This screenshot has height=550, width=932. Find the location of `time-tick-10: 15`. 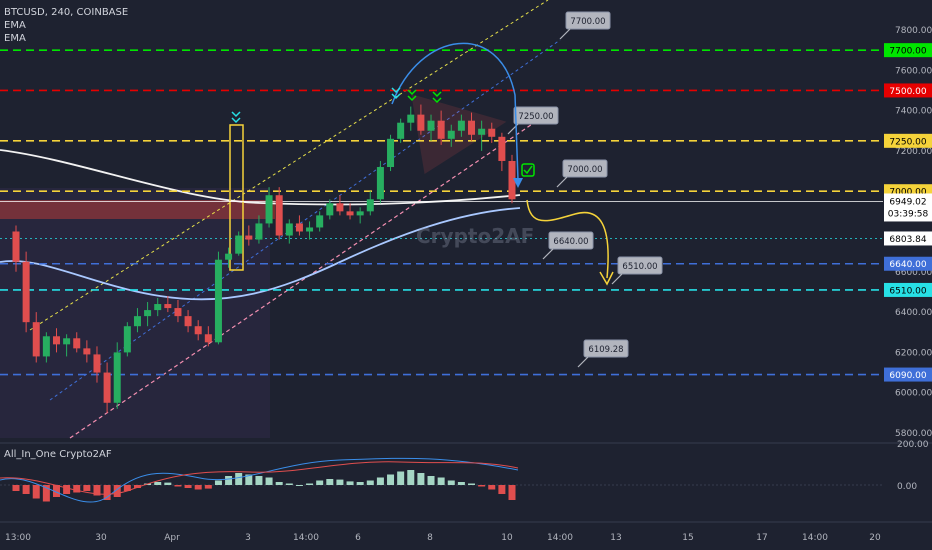

time-tick-10: 15 is located at coordinates (687, 538).